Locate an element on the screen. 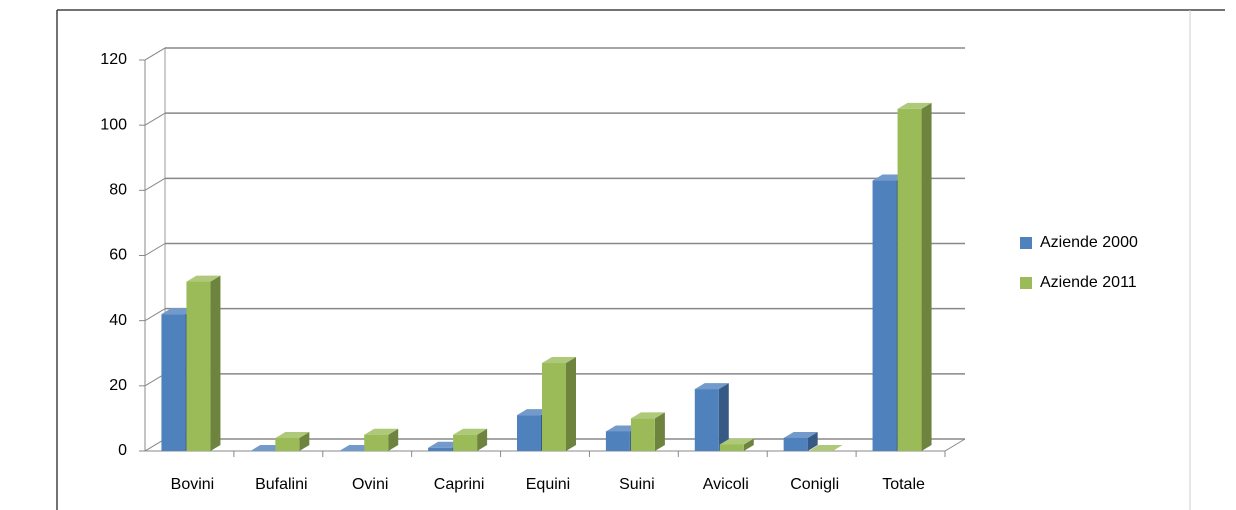 The image size is (1236, 510). y-tick-label: 20 is located at coordinates (118, 385).